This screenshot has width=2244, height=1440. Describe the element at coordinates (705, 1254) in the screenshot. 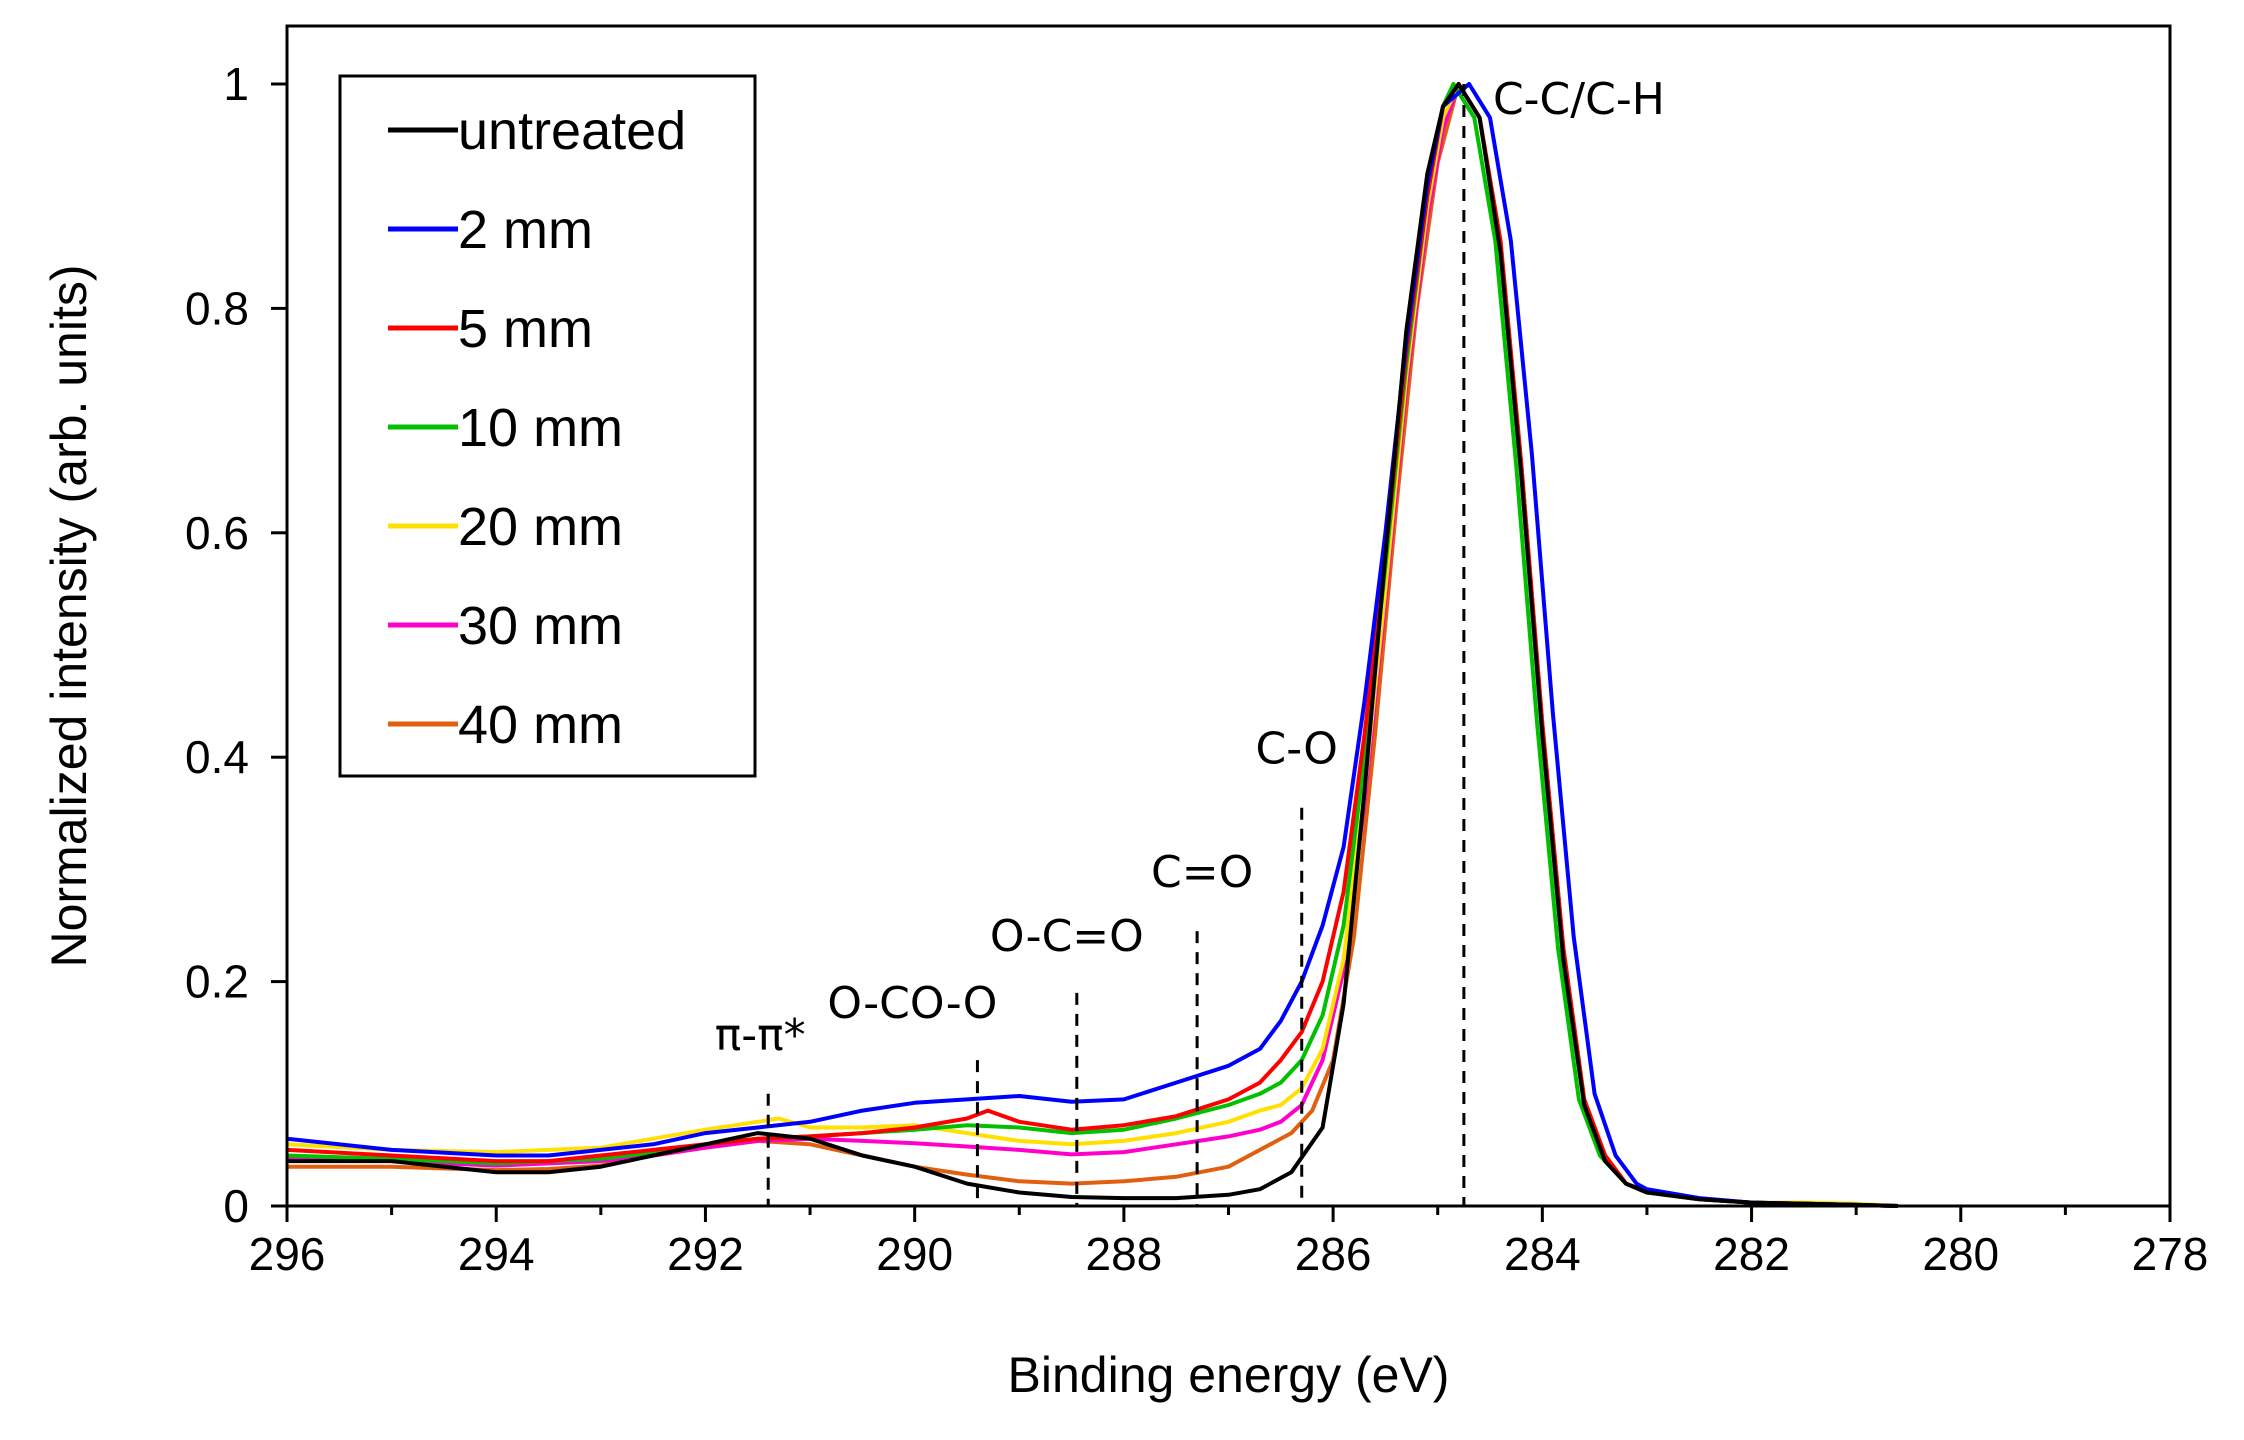

I see `x-tick-label: 292` at that location.